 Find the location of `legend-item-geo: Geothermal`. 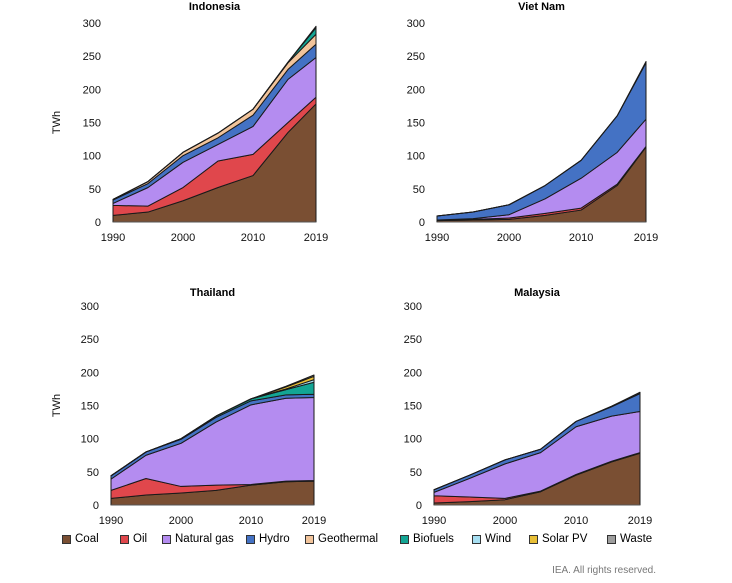

legend-item-geo: Geothermal is located at coordinates (341, 539).